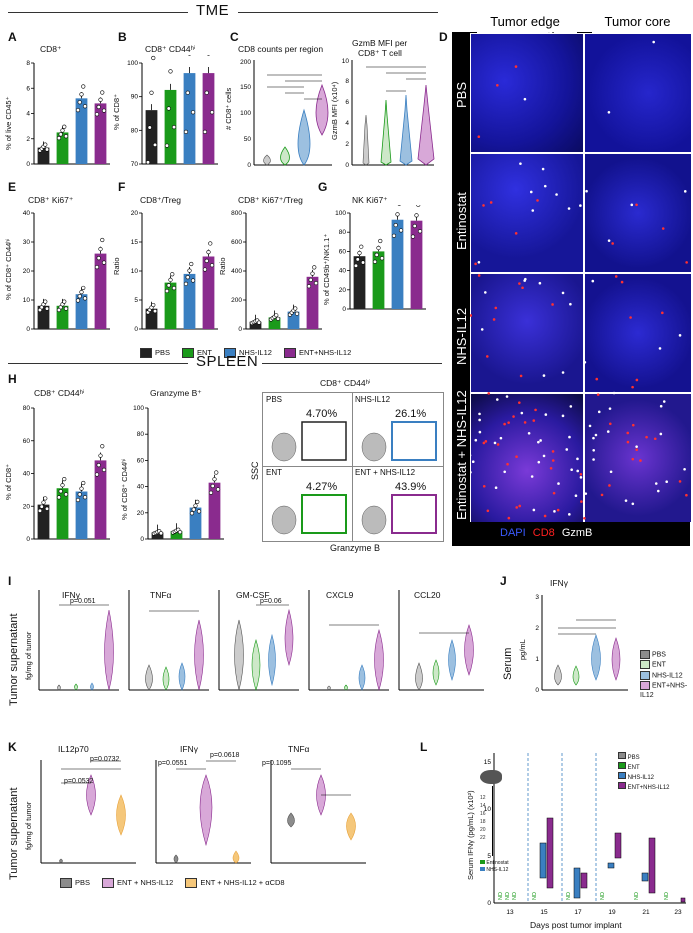  What do you see at coordinates (27, 242) in the screenshot?
I see `y-tick-label: 30` at bounding box center [27, 242].